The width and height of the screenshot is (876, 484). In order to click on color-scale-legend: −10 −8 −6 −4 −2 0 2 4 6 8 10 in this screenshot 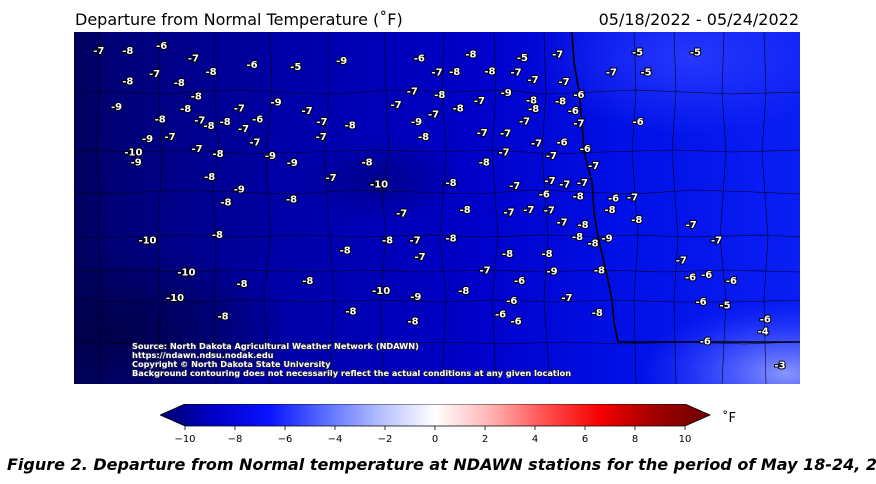, I will do `click(435, 424)`.